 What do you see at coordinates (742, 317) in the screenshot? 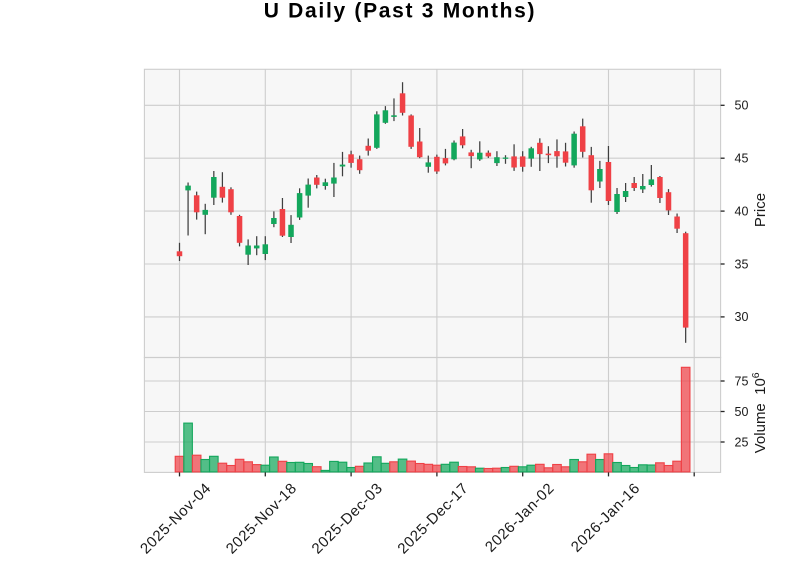
I see `svg-text: 30` at bounding box center [742, 317].